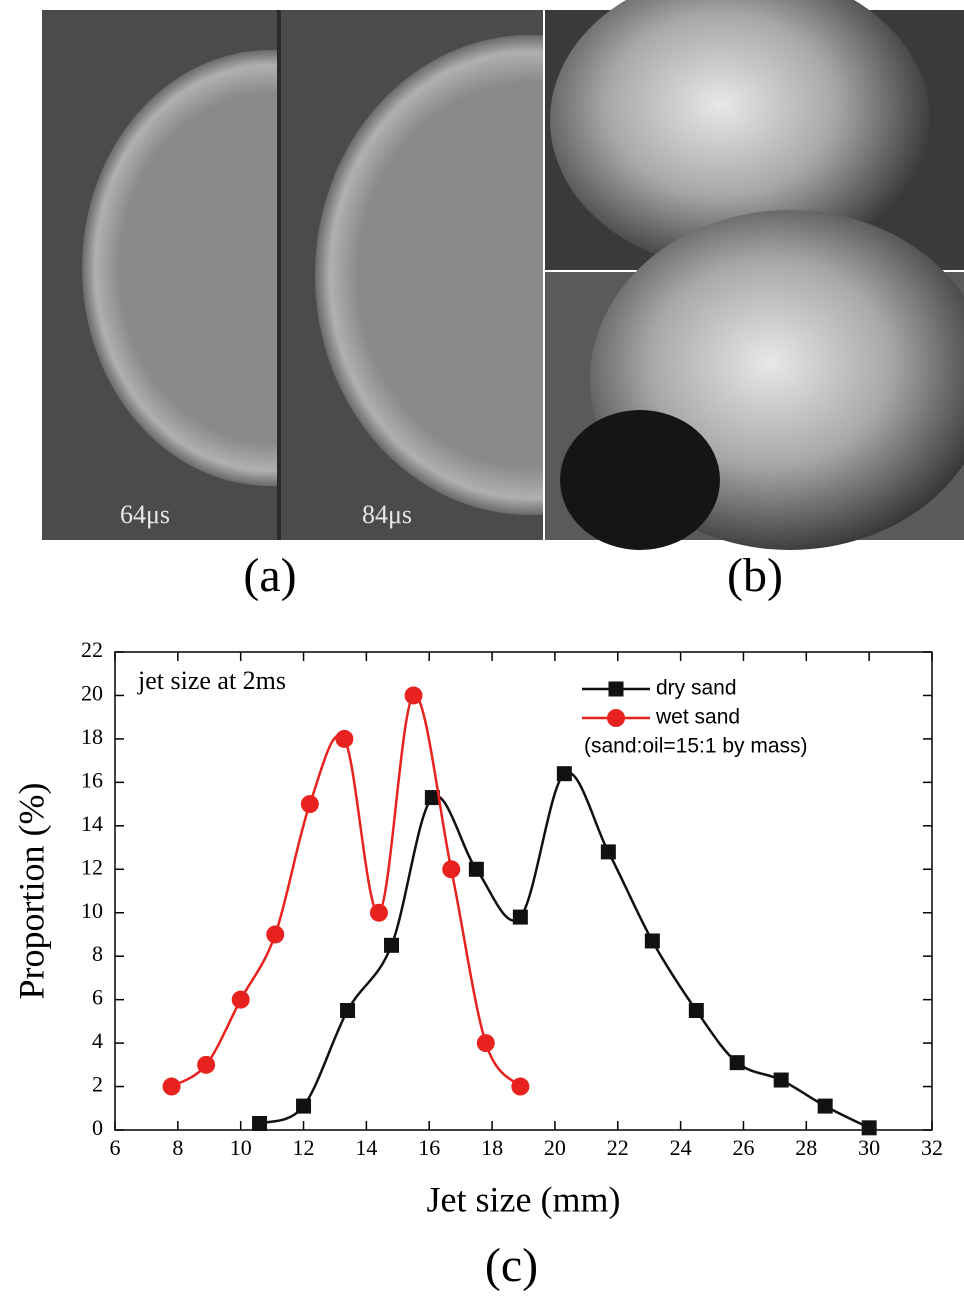 Image resolution: width=964 pixels, height=1305 pixels. I want to click on x-tick-label: 6, so click(115, 1147).